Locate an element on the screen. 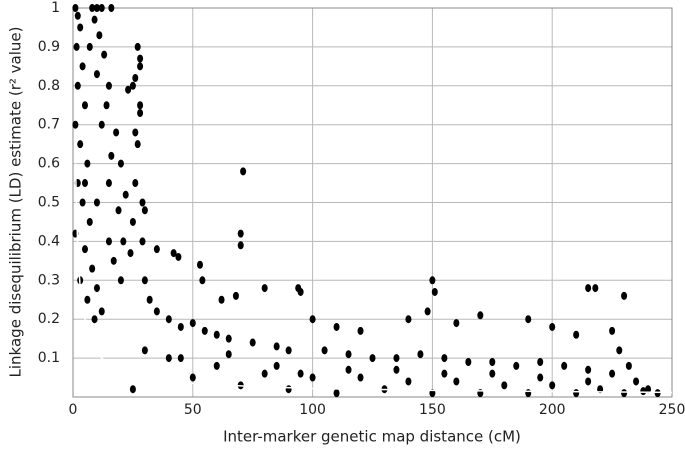 Image resolution: width=685 pixels, height=454 pixels. y-tick-label: 0.4 is located at coordinates (49, 241).